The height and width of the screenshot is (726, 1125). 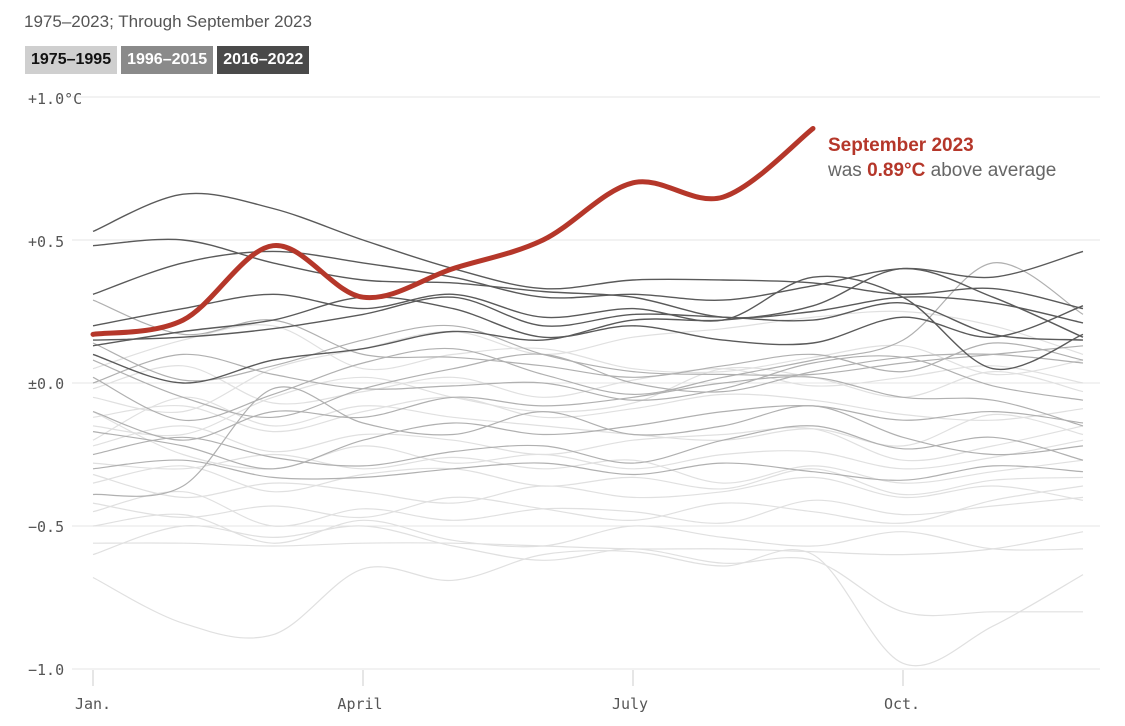 What do you see at coordinates (93, 704) in the screenshot?
I see `x-tick-label: Jan.` at bounding box center [93, 704].